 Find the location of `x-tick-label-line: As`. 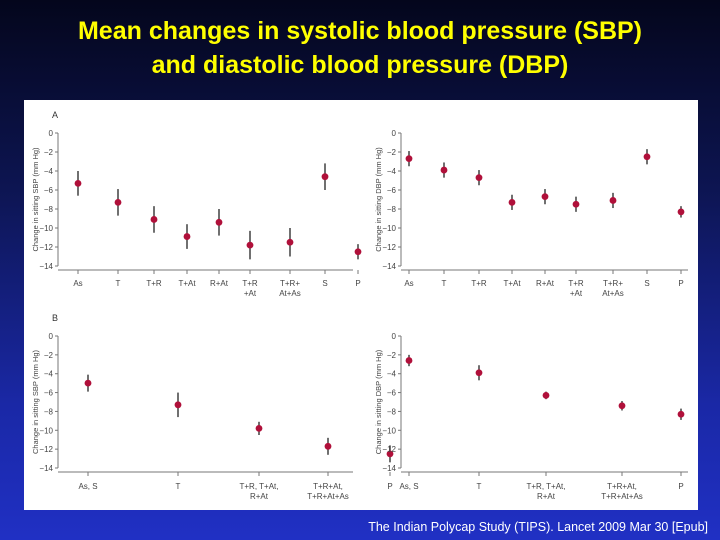

x-tick-label-line: As is located at coordinates (77, 283).